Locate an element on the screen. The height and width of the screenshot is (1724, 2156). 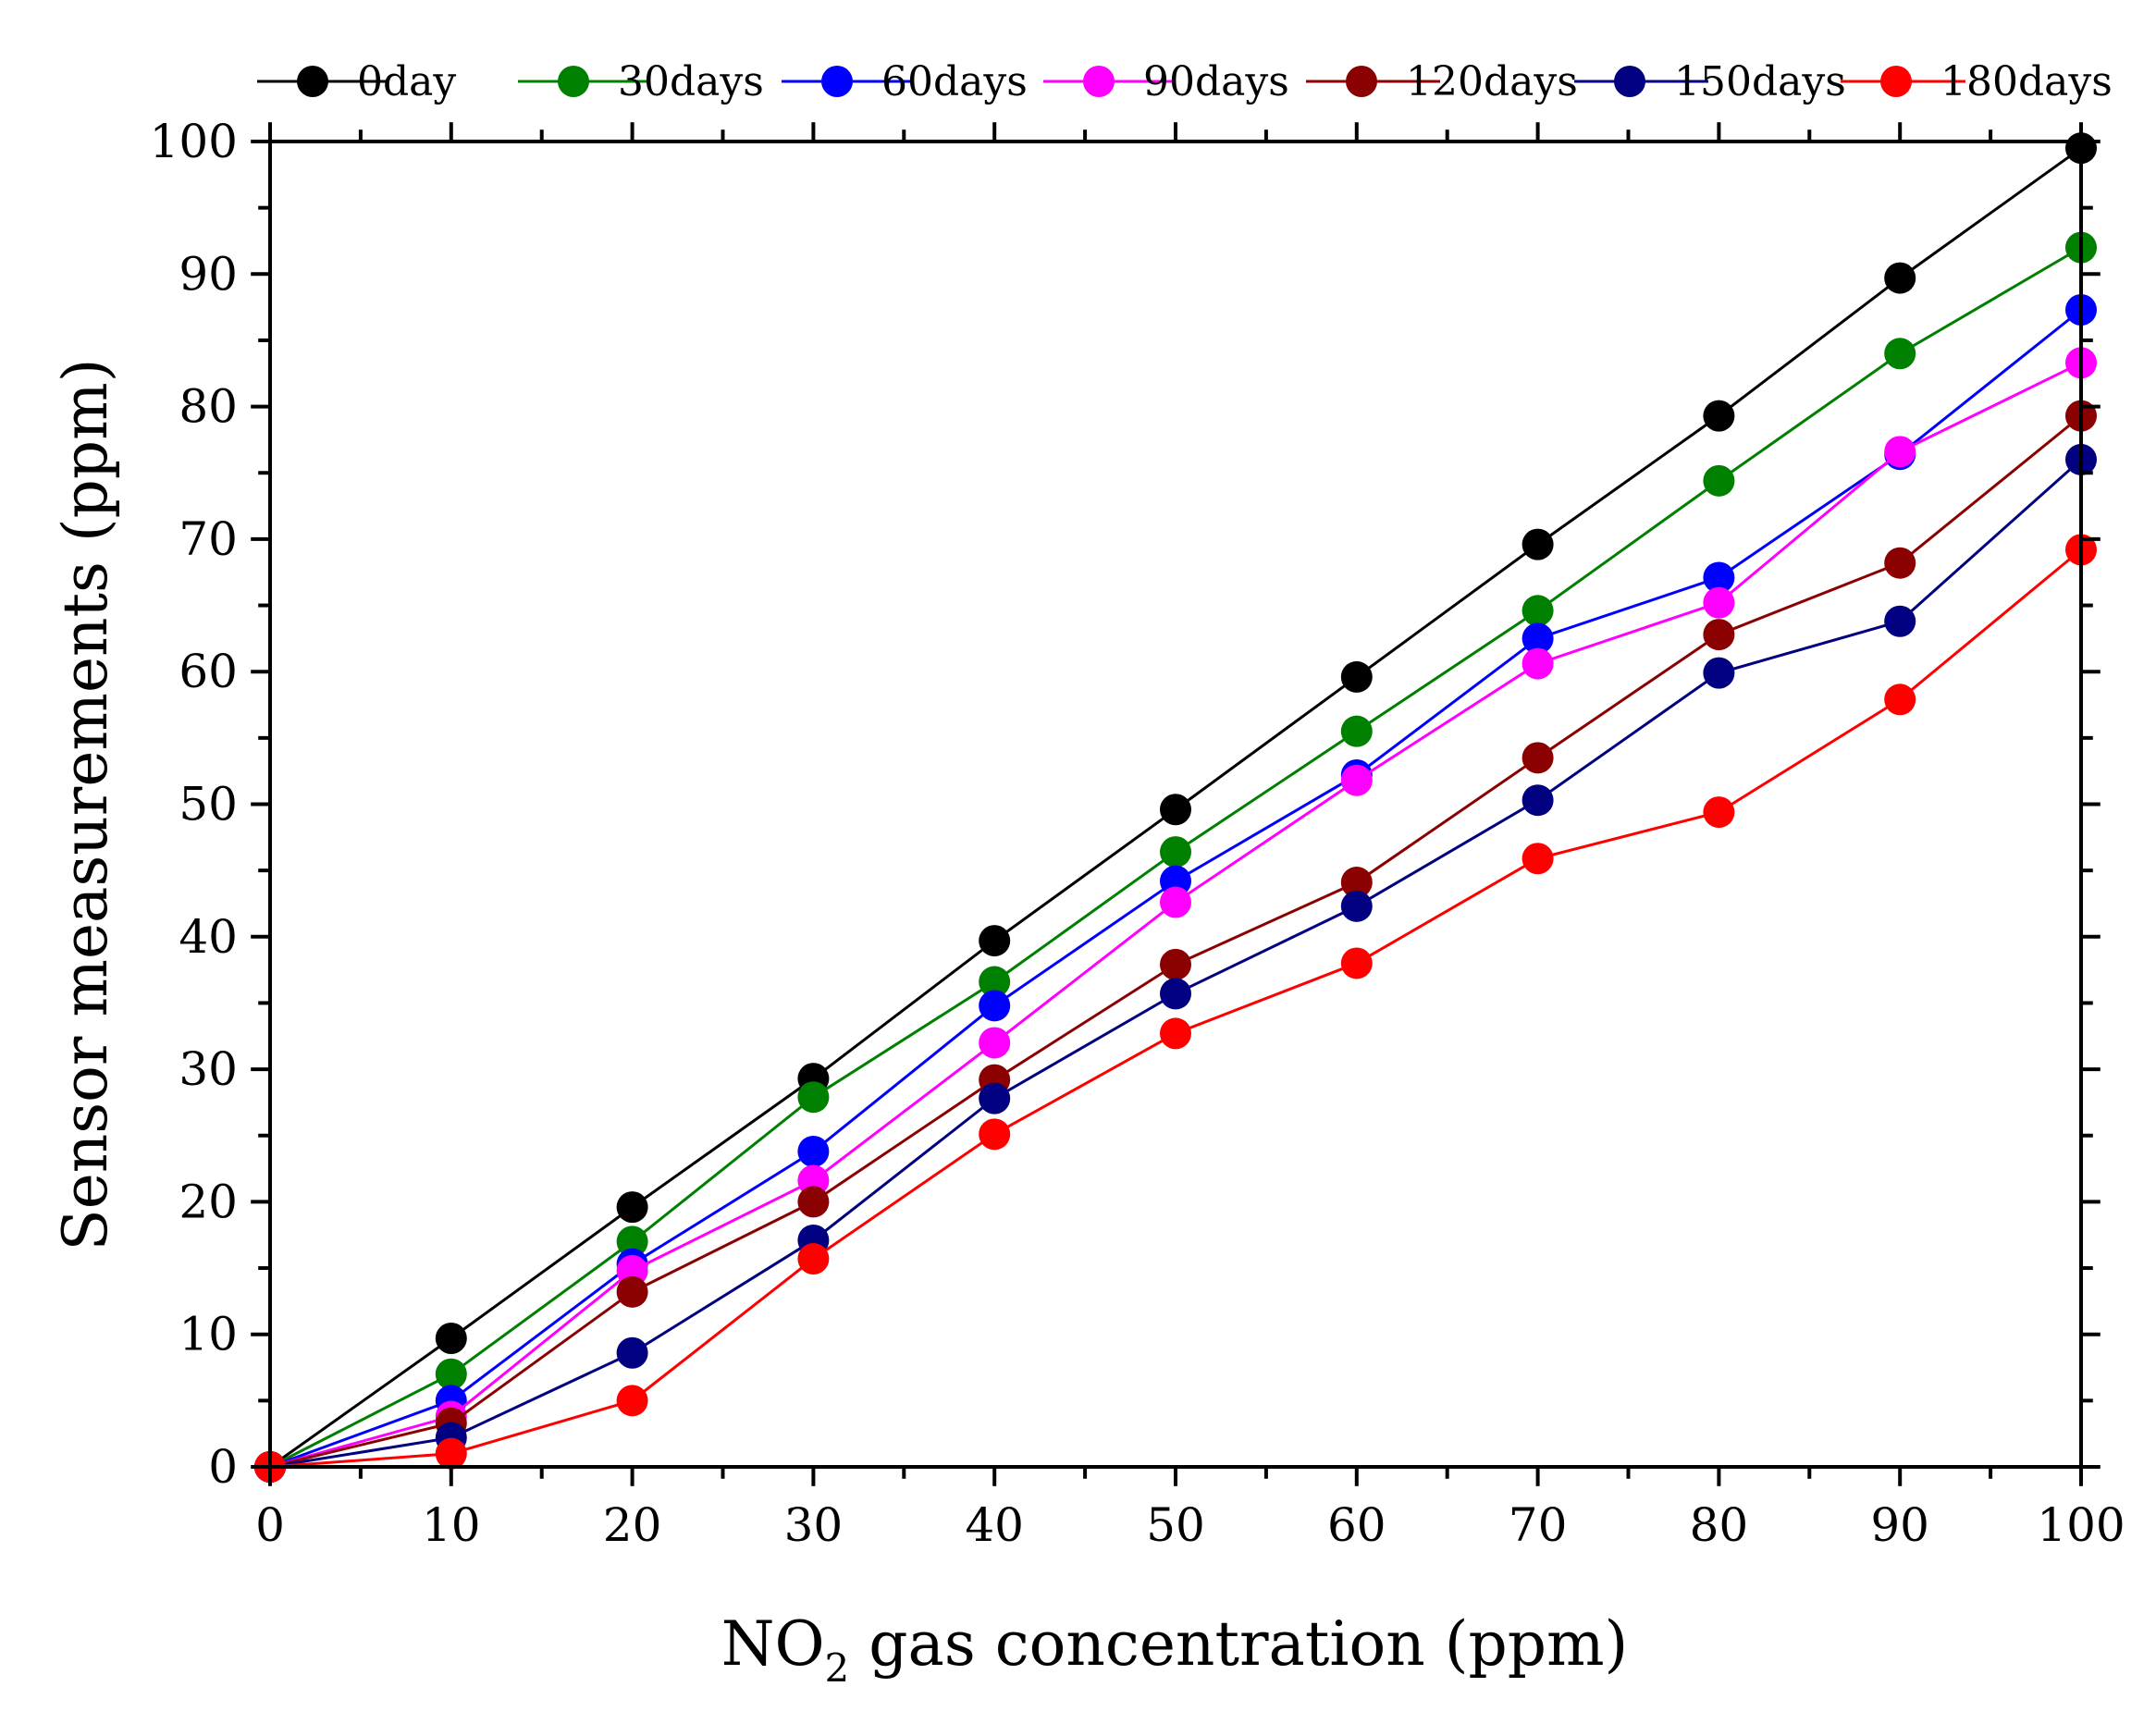
y-tick-label: 80 is located at coordinates (208, 407).